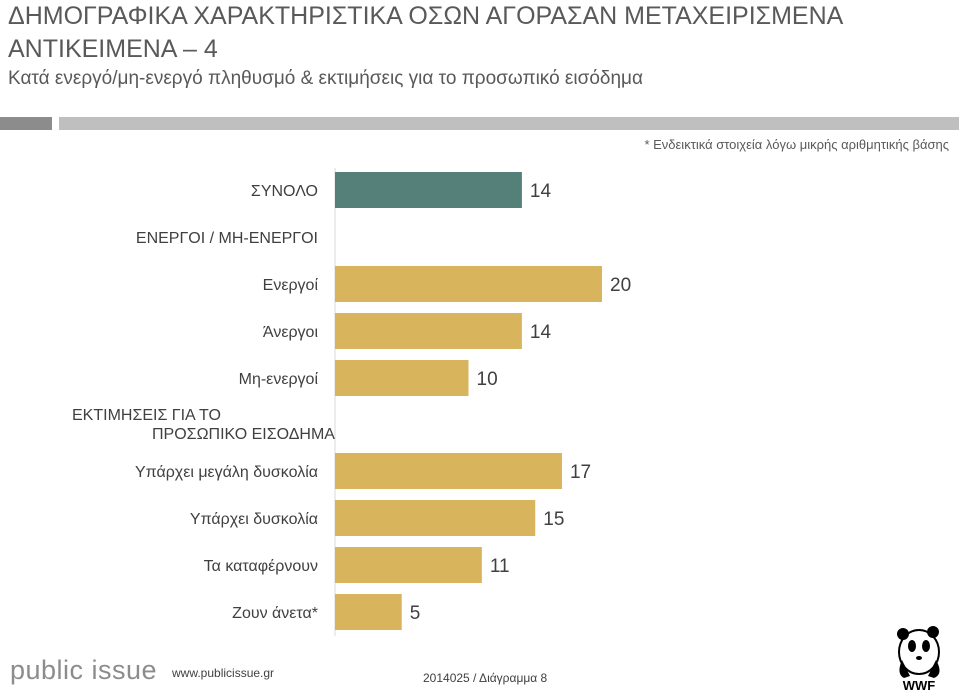 The image size is (959, 694). I want to click on data-label: 10, so click(487, 379).